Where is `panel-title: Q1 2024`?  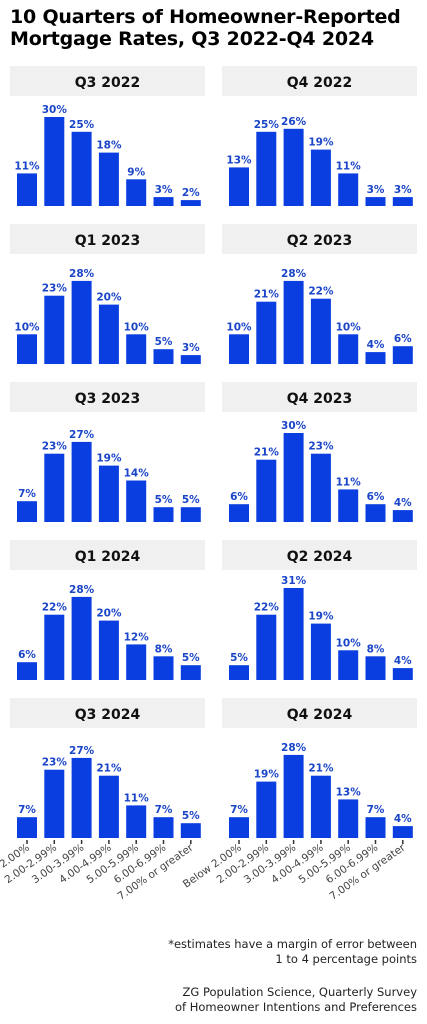 panel-title: Q1 2024 is located at coordinates (108, 557).